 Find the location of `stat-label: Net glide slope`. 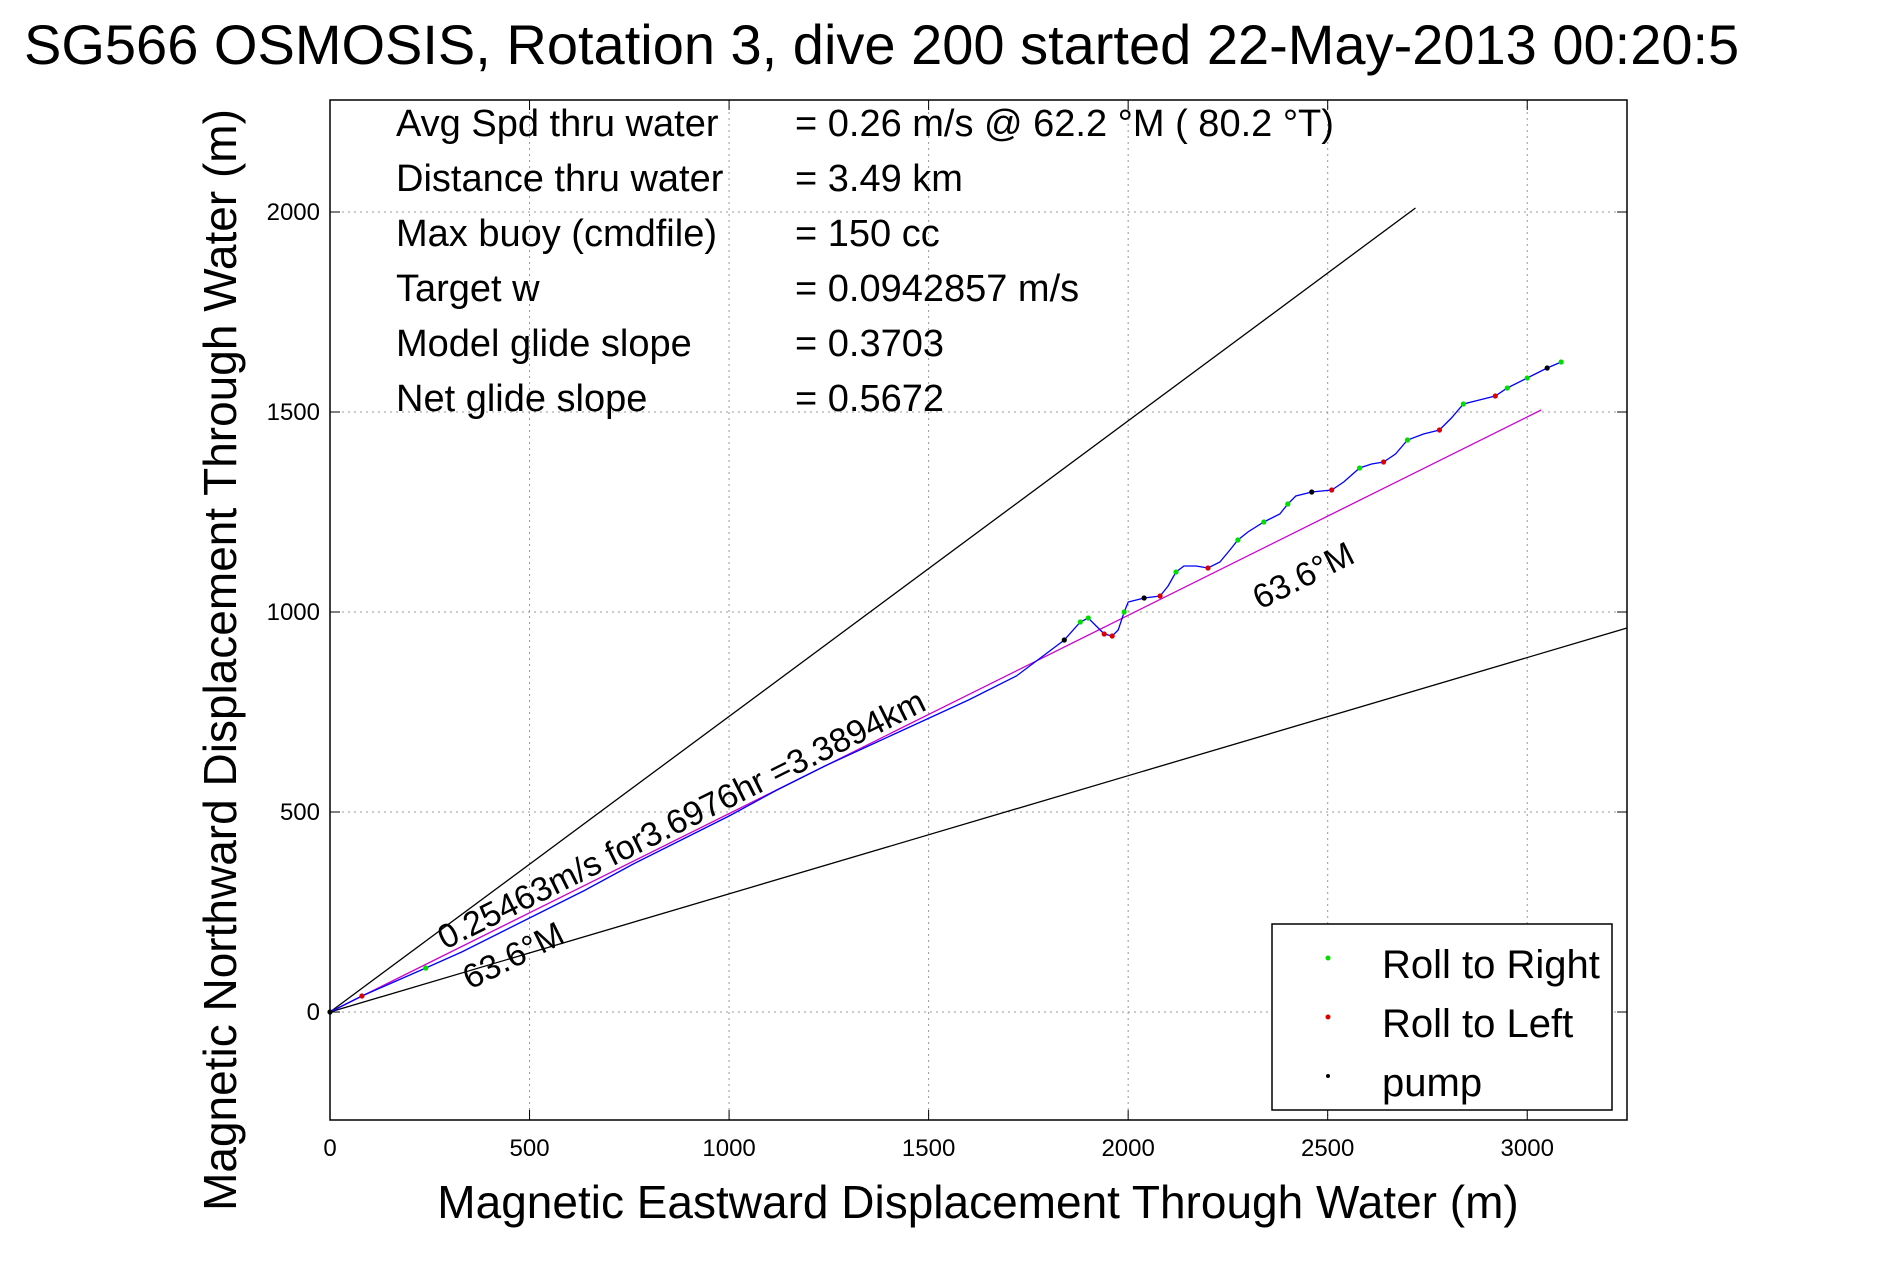

stat-label: Net glide slope is located at coordinates (521, 399).